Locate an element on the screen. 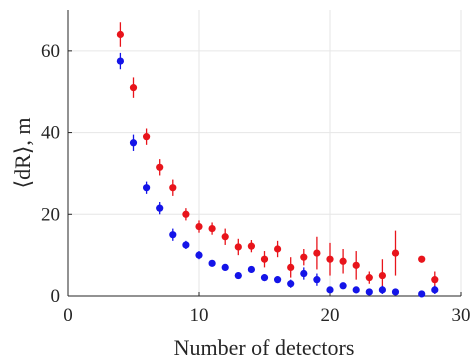 Image resolution: width=473 pixels, height=361 pixels. y-axis-title: ⟨dR⟩, m is located at coordinates (22, 153).